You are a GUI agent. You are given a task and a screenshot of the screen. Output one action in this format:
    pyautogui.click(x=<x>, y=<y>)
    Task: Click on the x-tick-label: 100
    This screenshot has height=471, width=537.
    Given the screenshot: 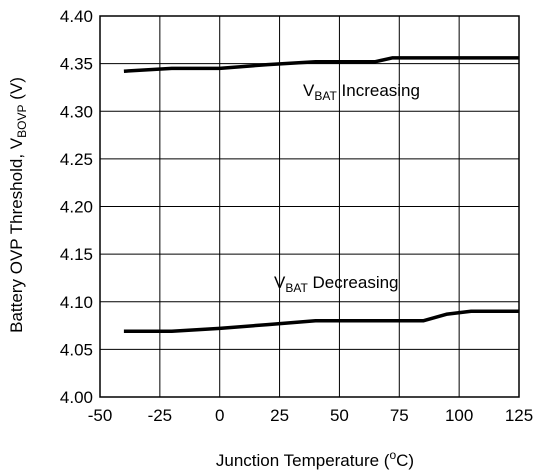 What is the action you would take?
    pyautogui.click(x=459, y=415)
    